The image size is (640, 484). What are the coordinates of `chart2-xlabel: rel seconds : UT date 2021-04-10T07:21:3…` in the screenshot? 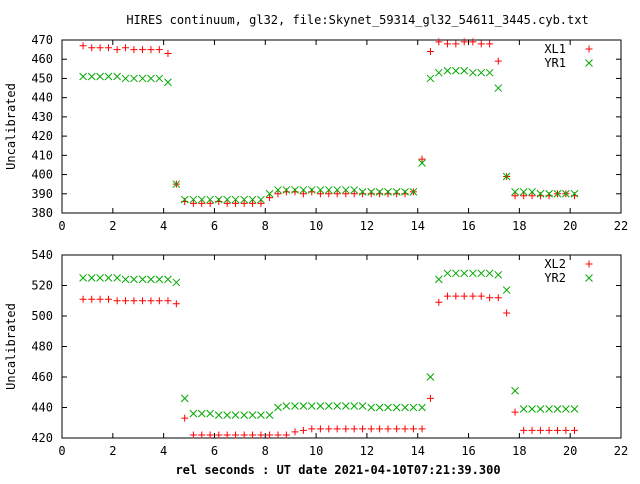 It's located at (337, 470).